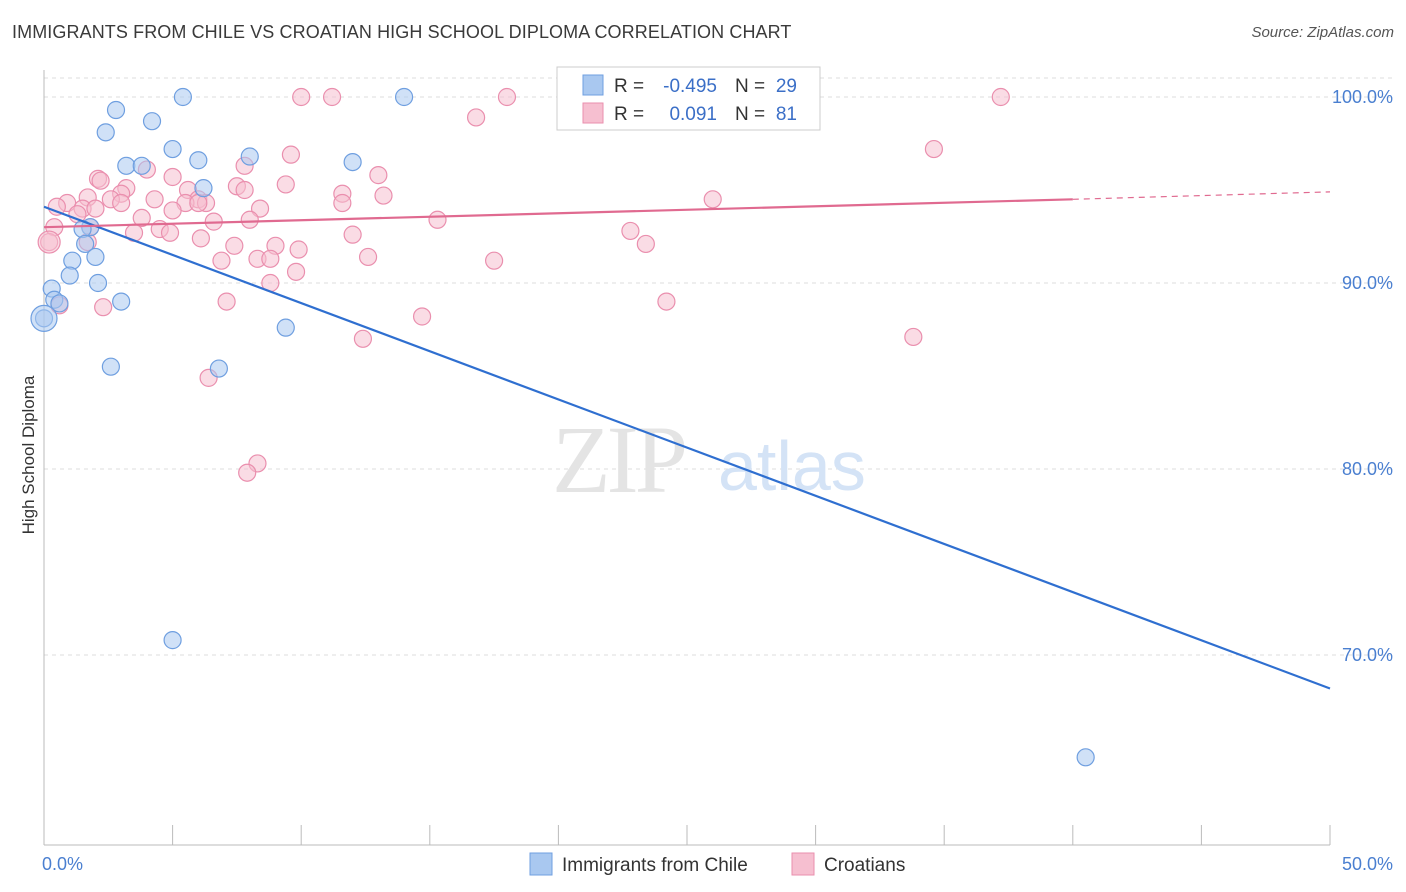 The width and height of the screenshot is (1406, 892). Describe the element at coordinates (49, 242) in the screenshot. I see `croatians-point-large` at that location.